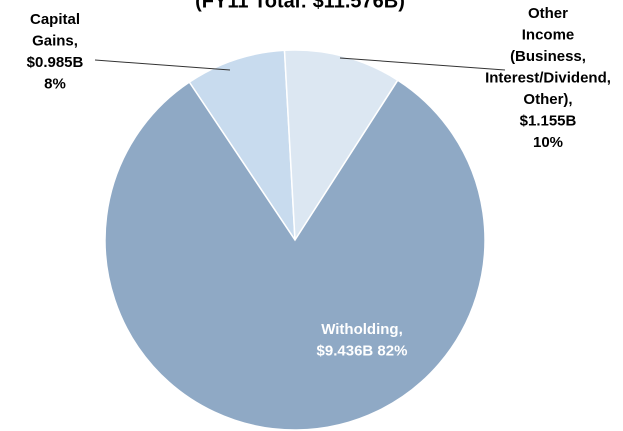 This screenshot has width=623, height=431. I want to click on data-label: Capital Gains, $0.985B 8%, so click(55, 52).